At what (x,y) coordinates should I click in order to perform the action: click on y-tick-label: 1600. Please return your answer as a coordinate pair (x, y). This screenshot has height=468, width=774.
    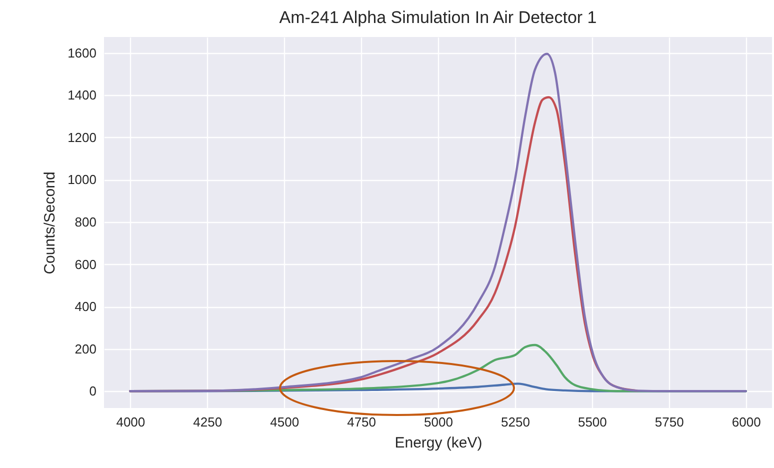
    Looking at the image, I should click on (82, 52).